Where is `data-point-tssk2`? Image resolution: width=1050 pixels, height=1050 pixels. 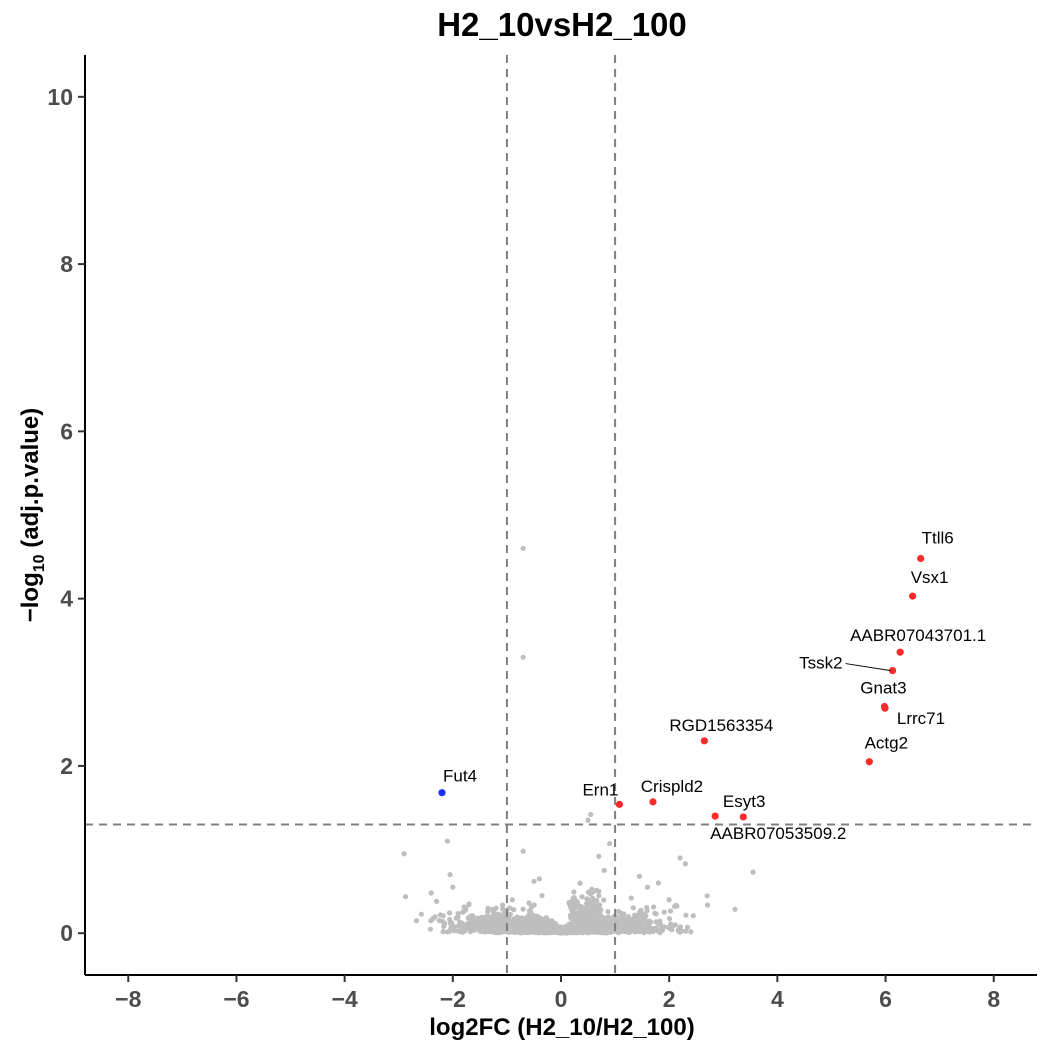
data-point-tssk2 is located at coordinates (892, 670).